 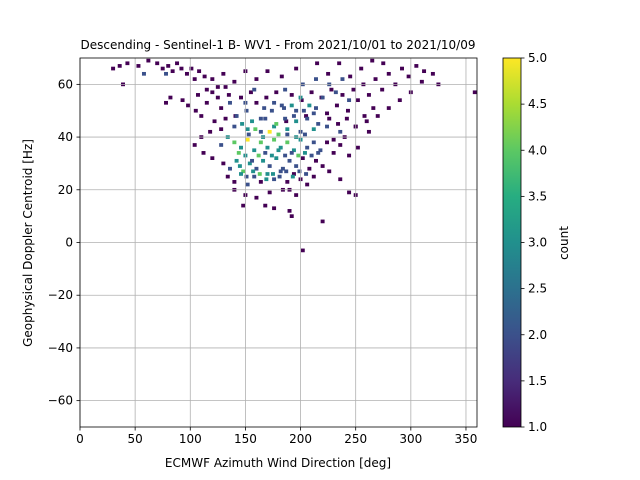 I want to click on y-tick-label: 60, so click(x=65, y=84).